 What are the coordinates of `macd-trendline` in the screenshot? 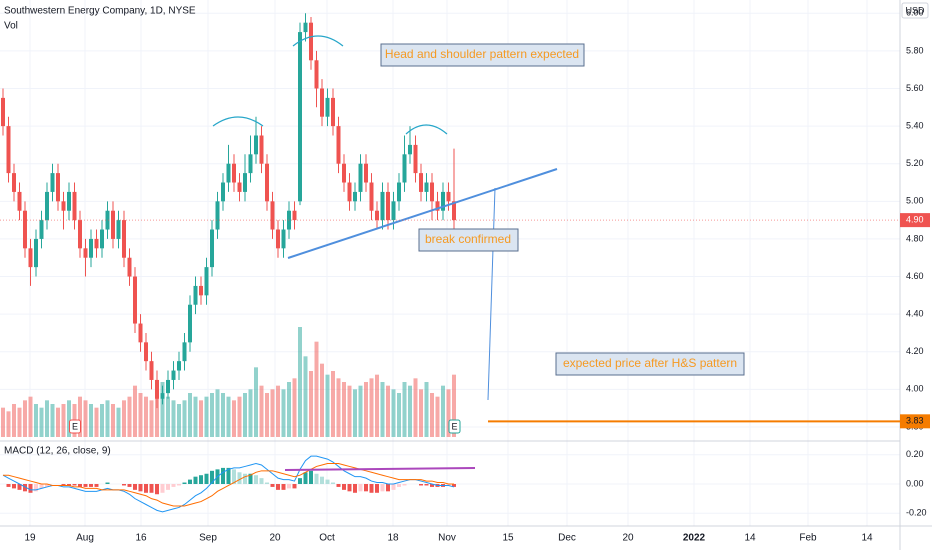 It's located at (380, 469).